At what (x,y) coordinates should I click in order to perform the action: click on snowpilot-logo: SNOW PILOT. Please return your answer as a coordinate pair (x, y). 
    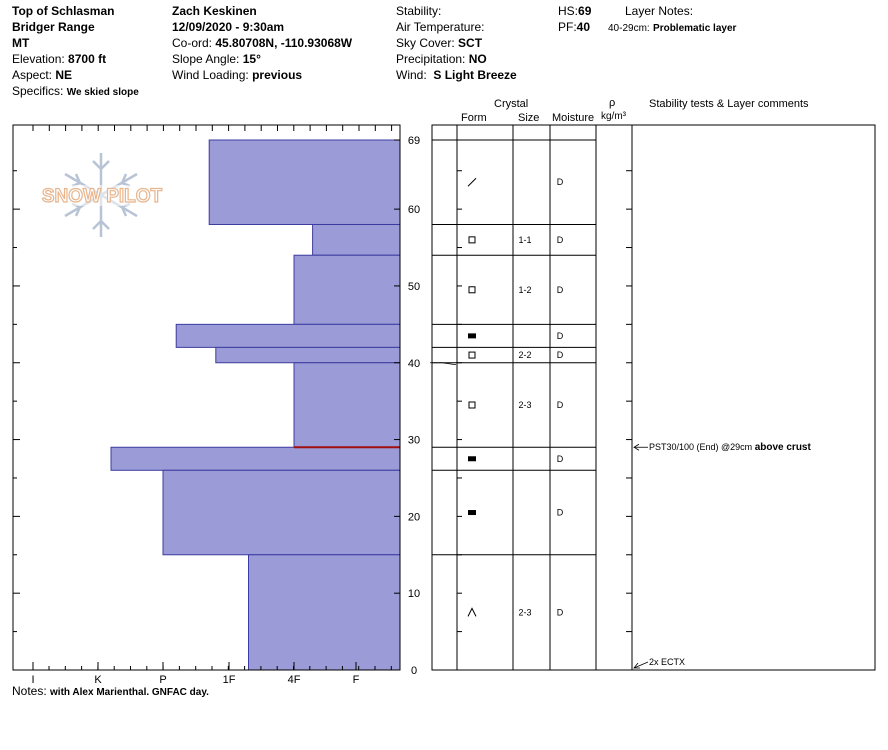
    Looking at the image, I should click on (102, 195).